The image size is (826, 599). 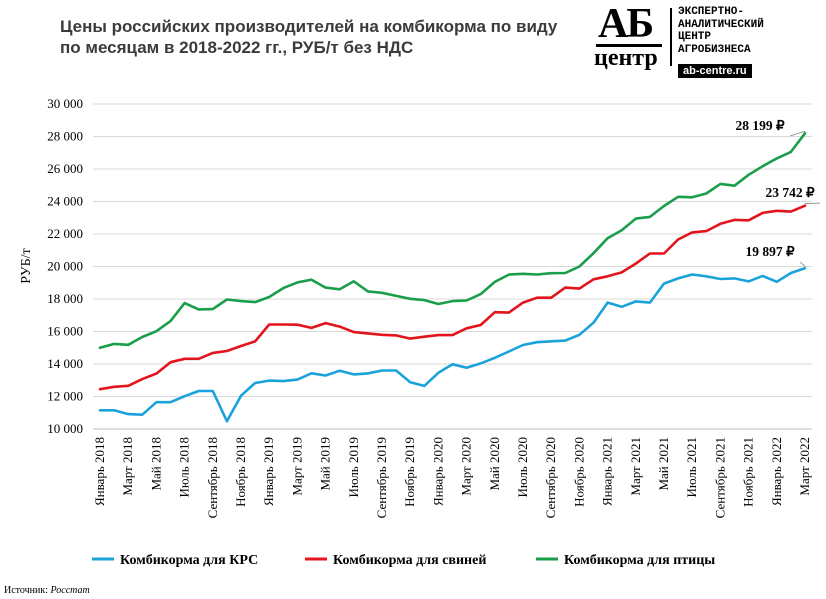 I want to click on logo-mark-underline, so click(x=629, y=45).